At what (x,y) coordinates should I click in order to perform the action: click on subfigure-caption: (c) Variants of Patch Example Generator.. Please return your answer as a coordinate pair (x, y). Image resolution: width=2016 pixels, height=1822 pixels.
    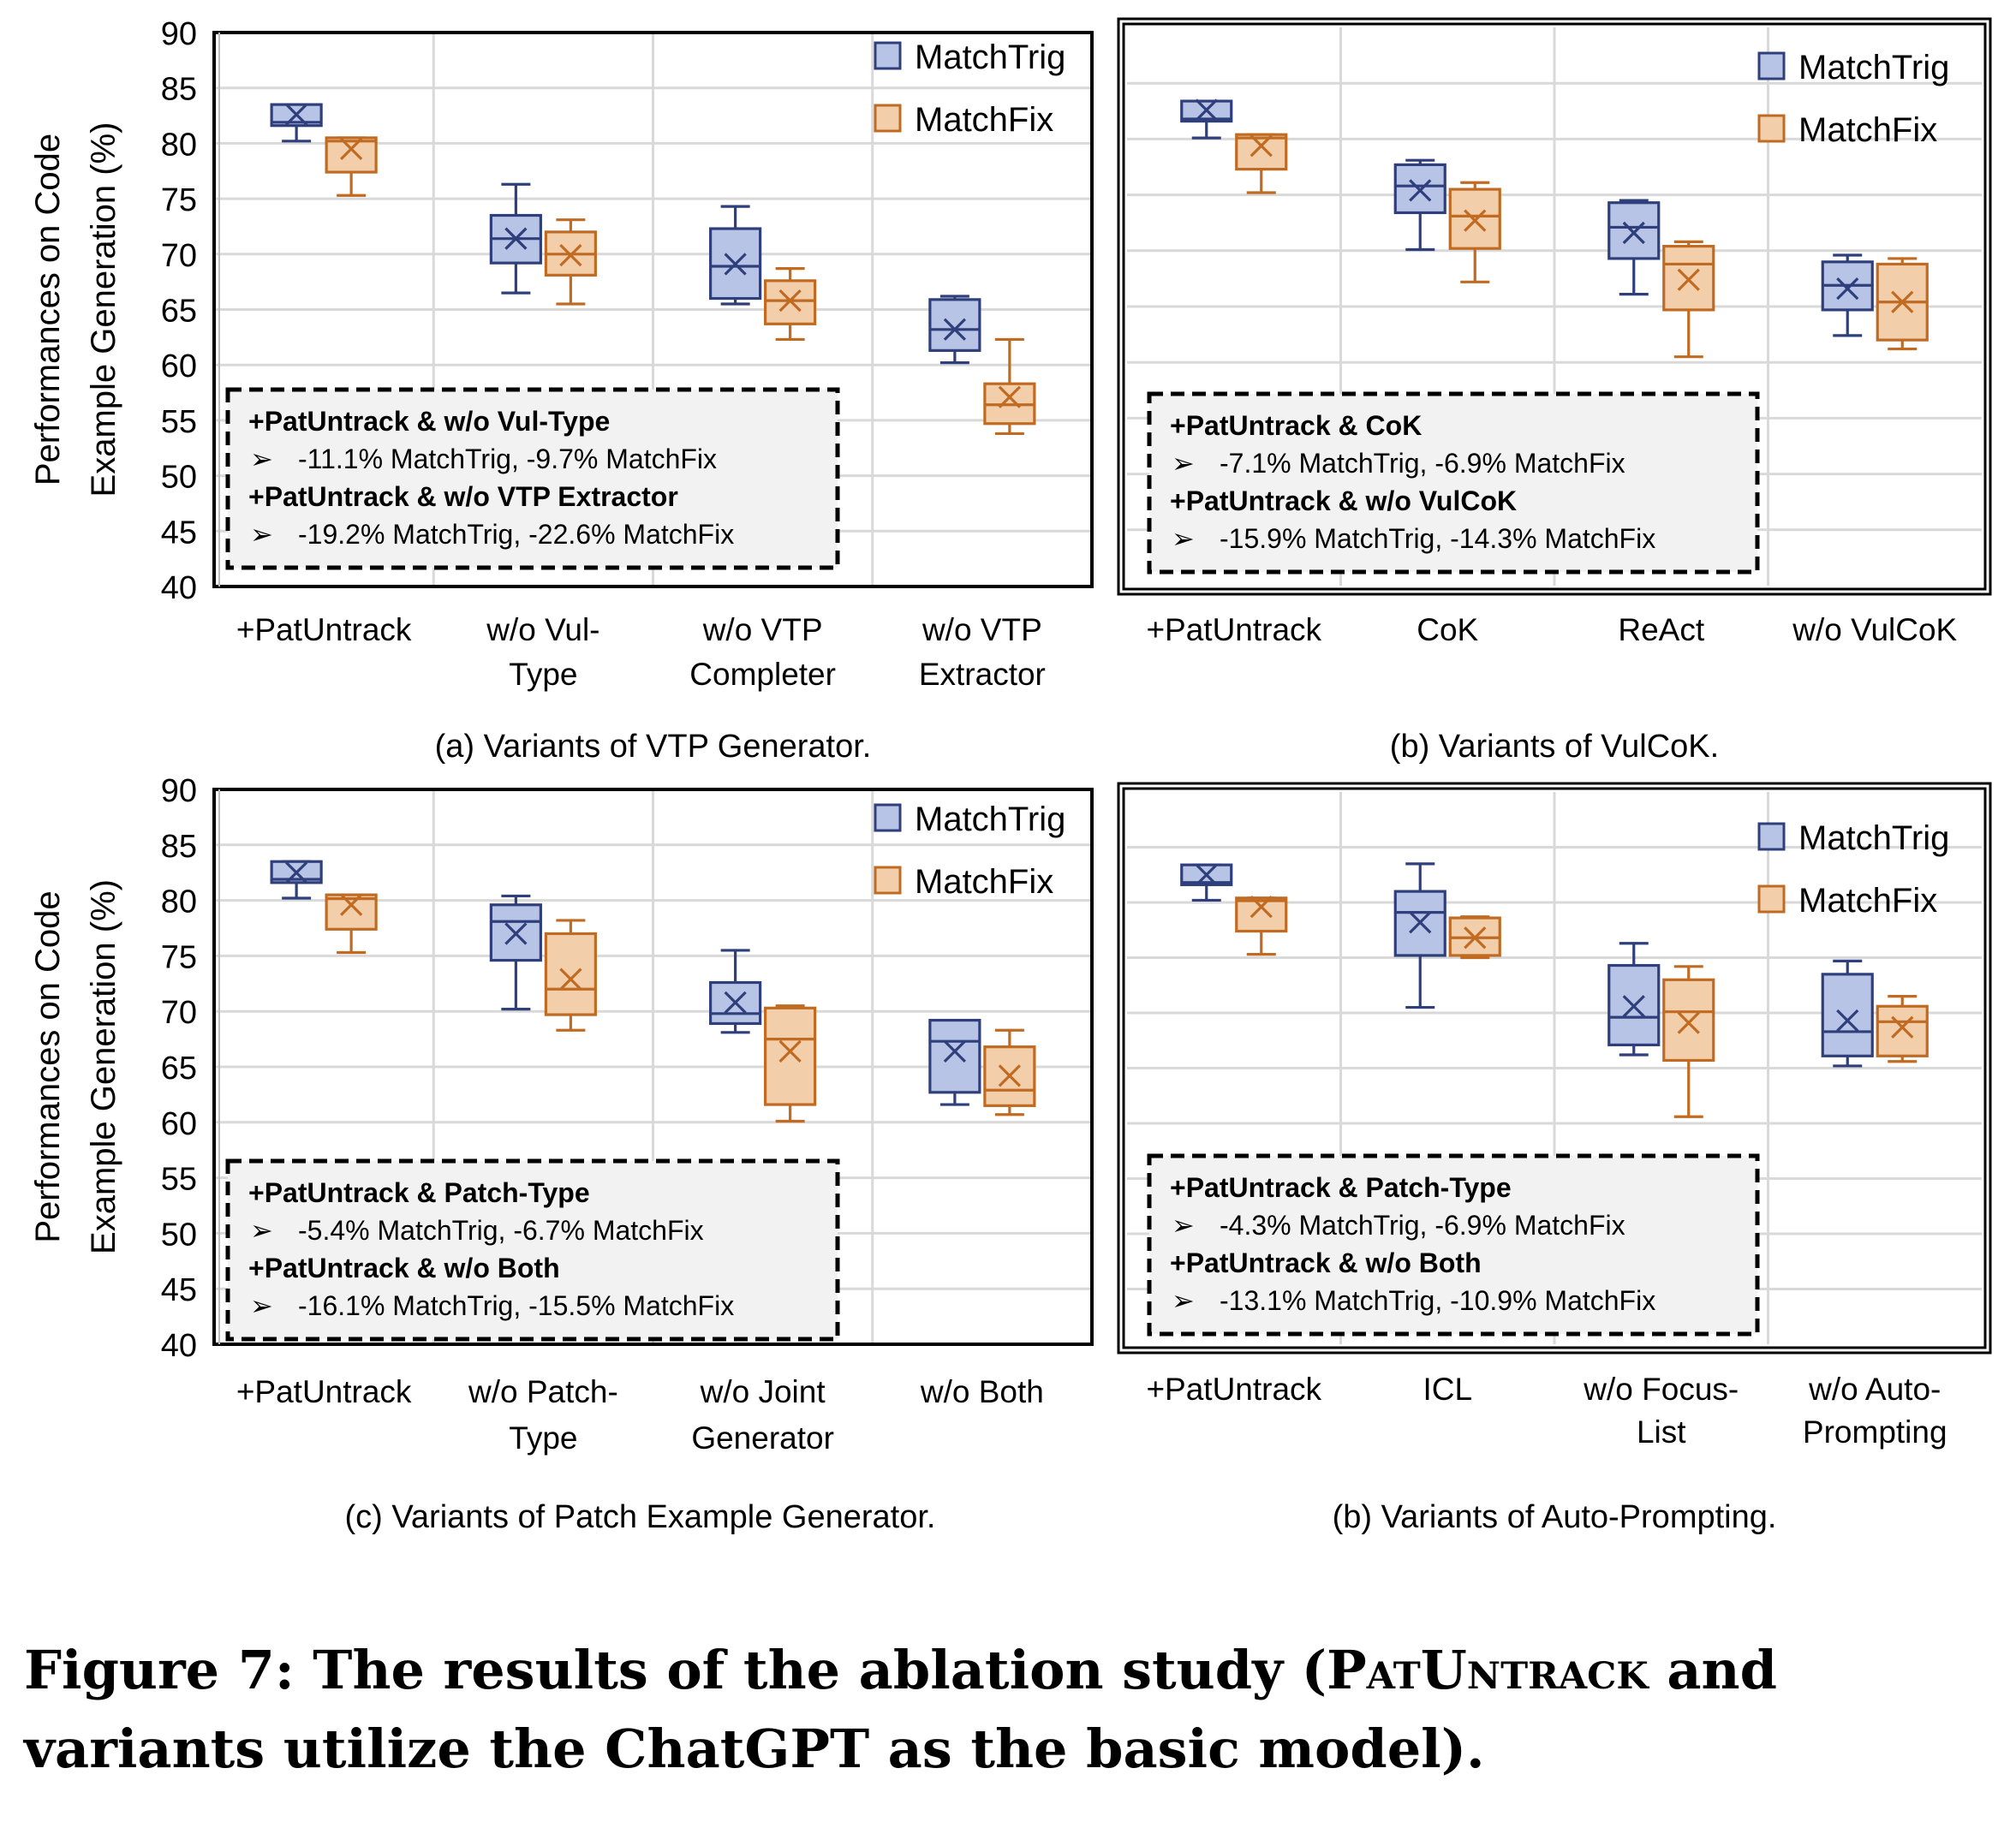
    Looking at the image, I should click on (640, 1517).